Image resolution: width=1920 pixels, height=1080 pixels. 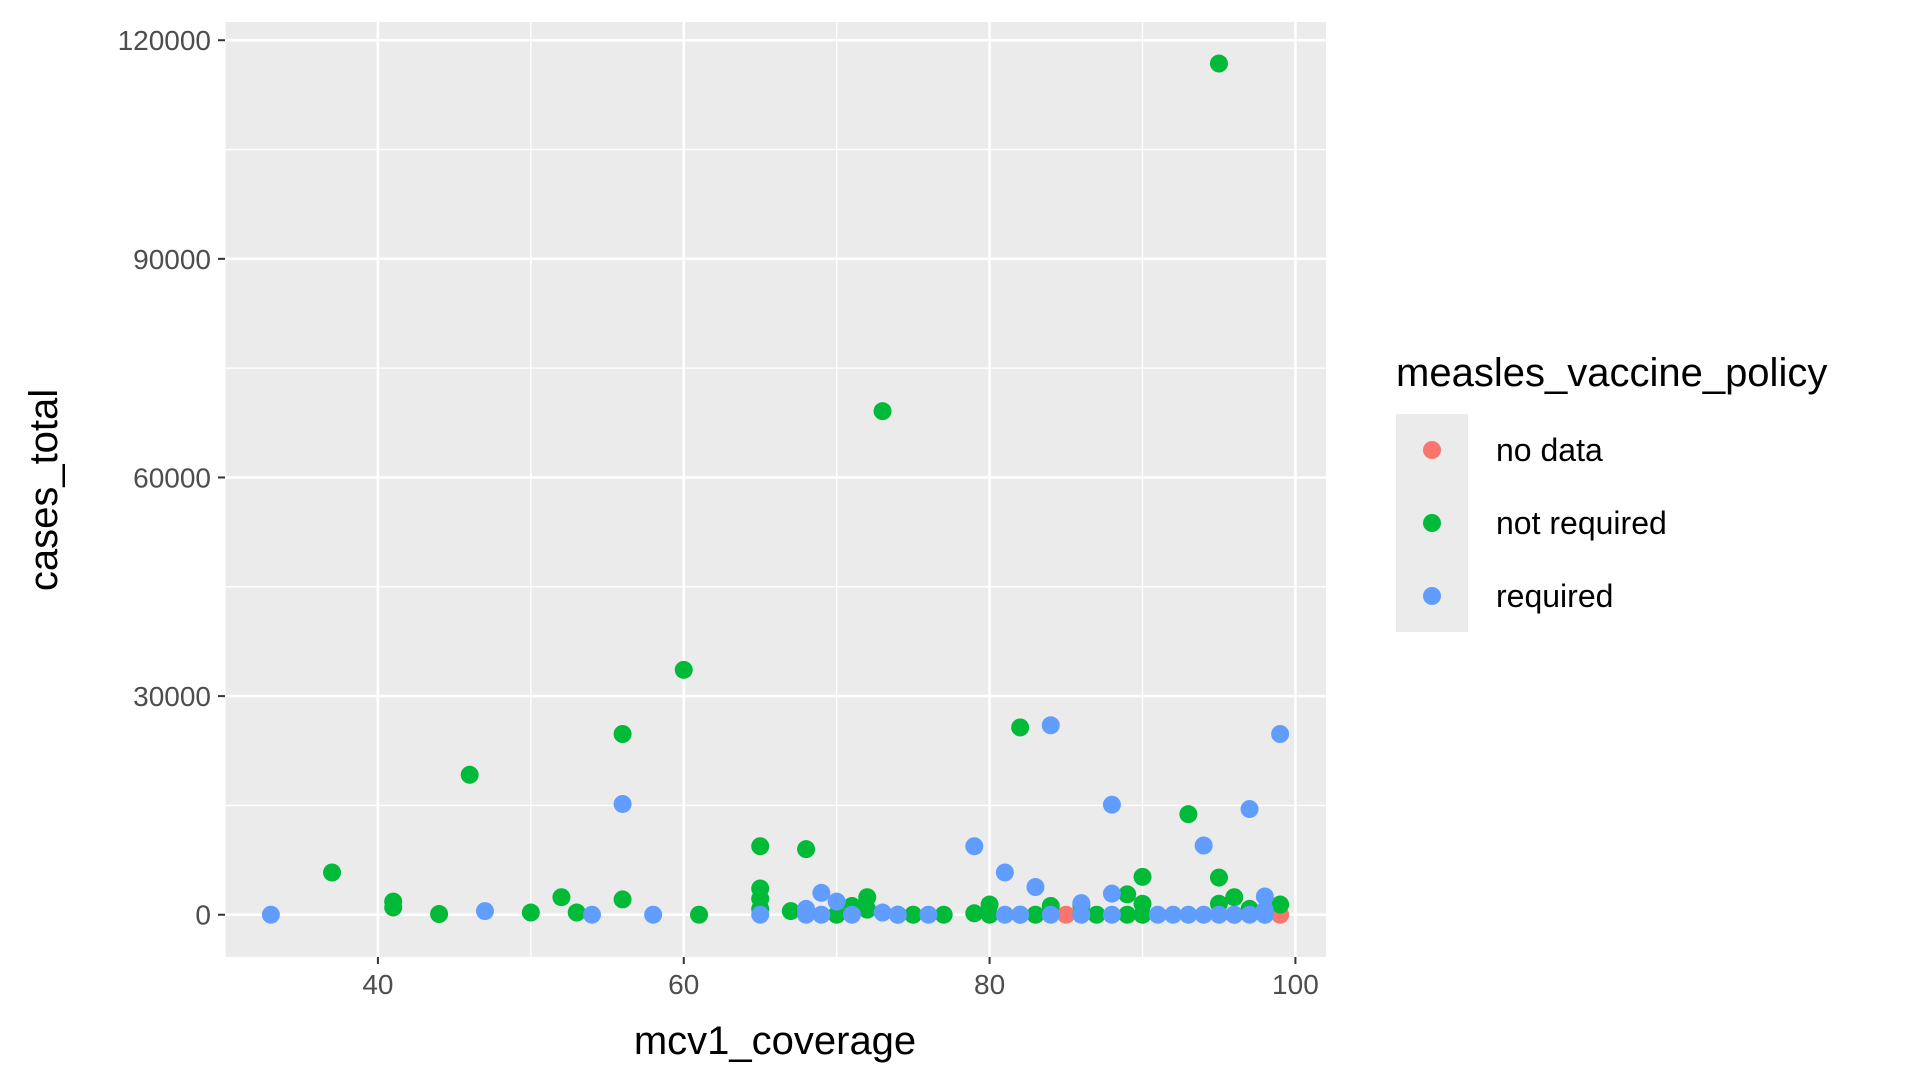 I want to click on y-tick-label: 30000, so click(x=172, y=696).